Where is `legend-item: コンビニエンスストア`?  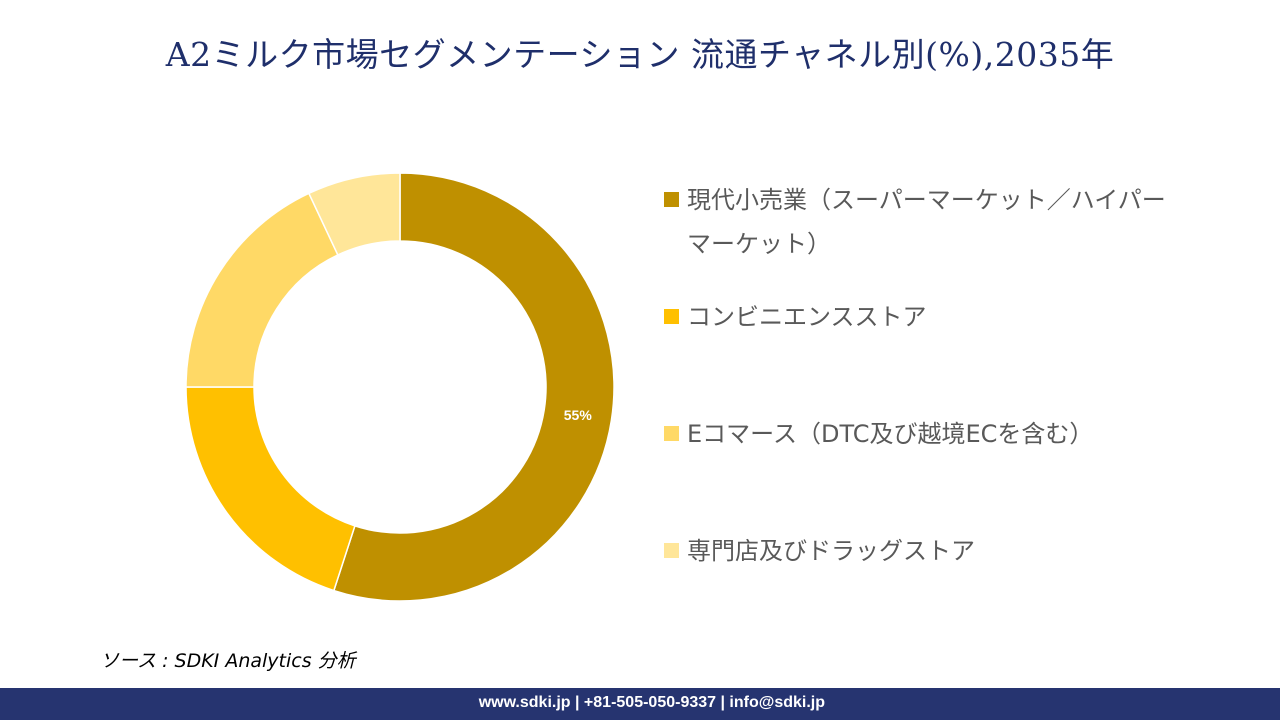 legend-item: コンビニエンスストア is located at coordinates (920, 317).